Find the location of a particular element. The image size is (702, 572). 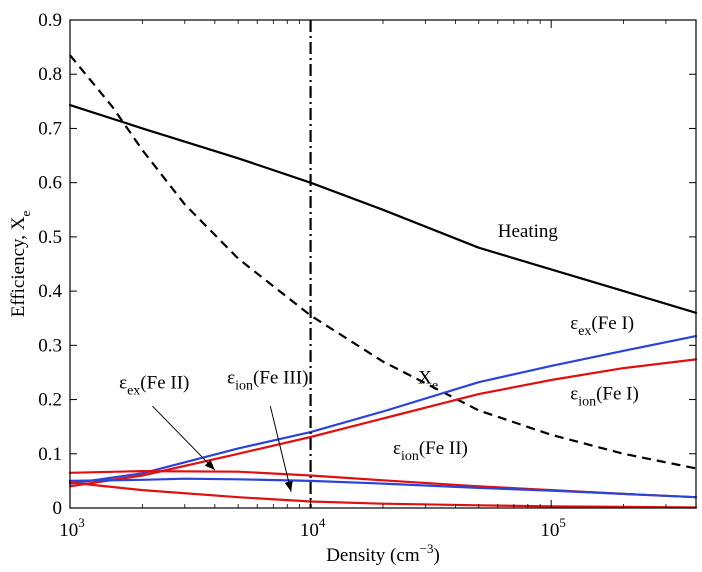

arrow-head-ion-fe3 is located at coordinates (288, 486).